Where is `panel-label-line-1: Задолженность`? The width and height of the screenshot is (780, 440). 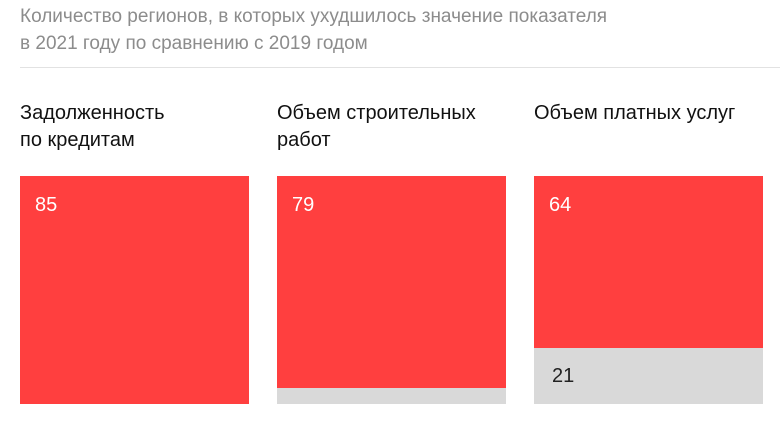
panel-label-line-1: Задолженность is located at coordinates (92, 113).